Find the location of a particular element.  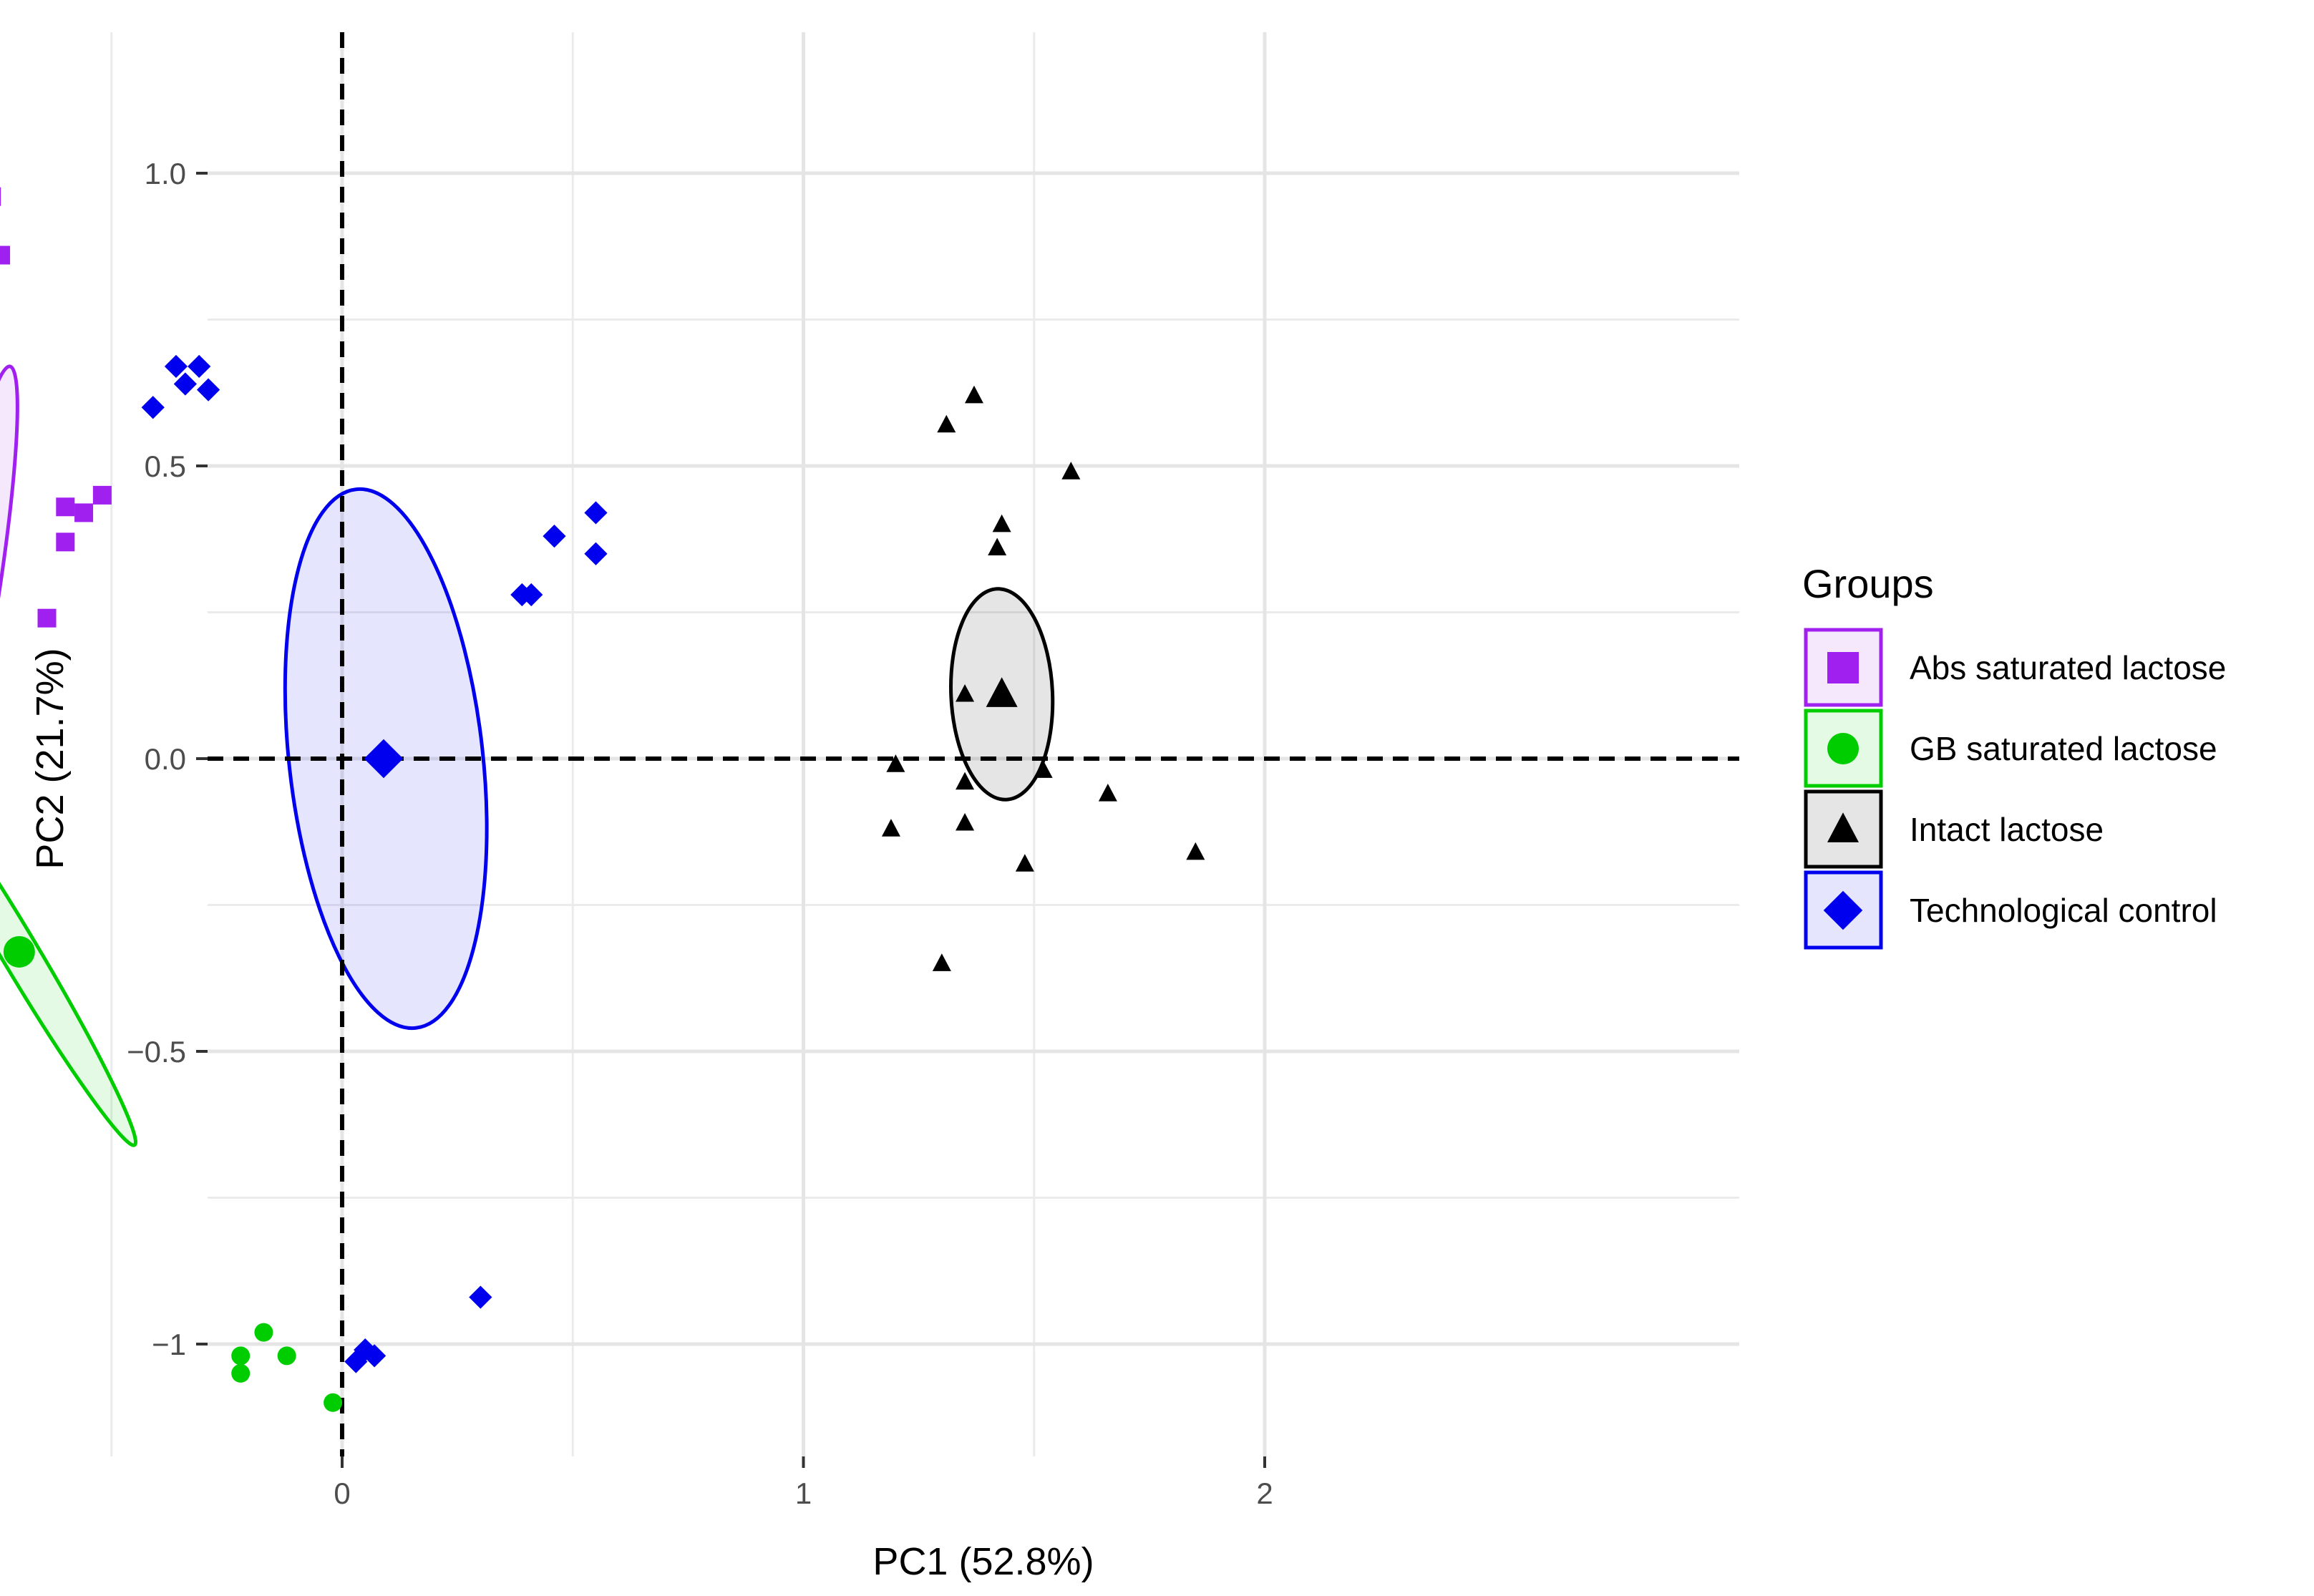

legend-item: Abs saturated lactose is located at coordinates (2015, 667).